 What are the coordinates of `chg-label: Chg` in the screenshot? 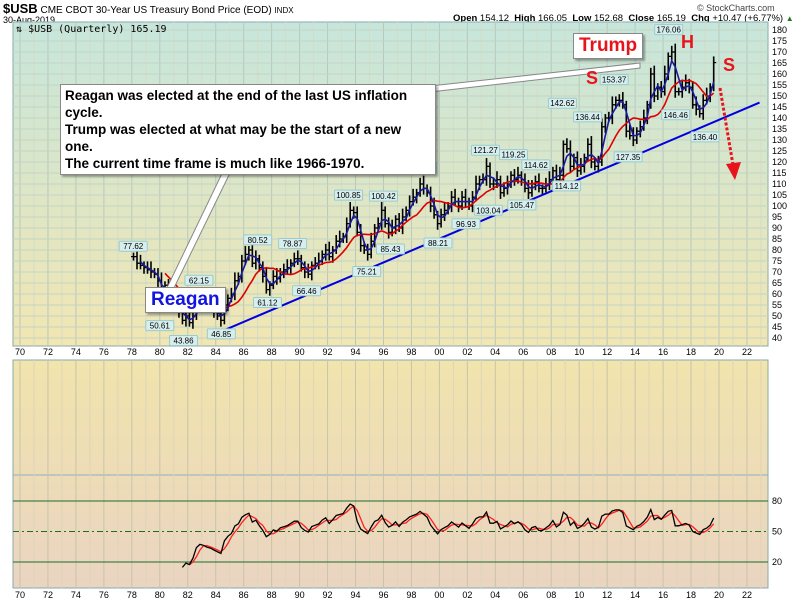 It's located at (700, 18).